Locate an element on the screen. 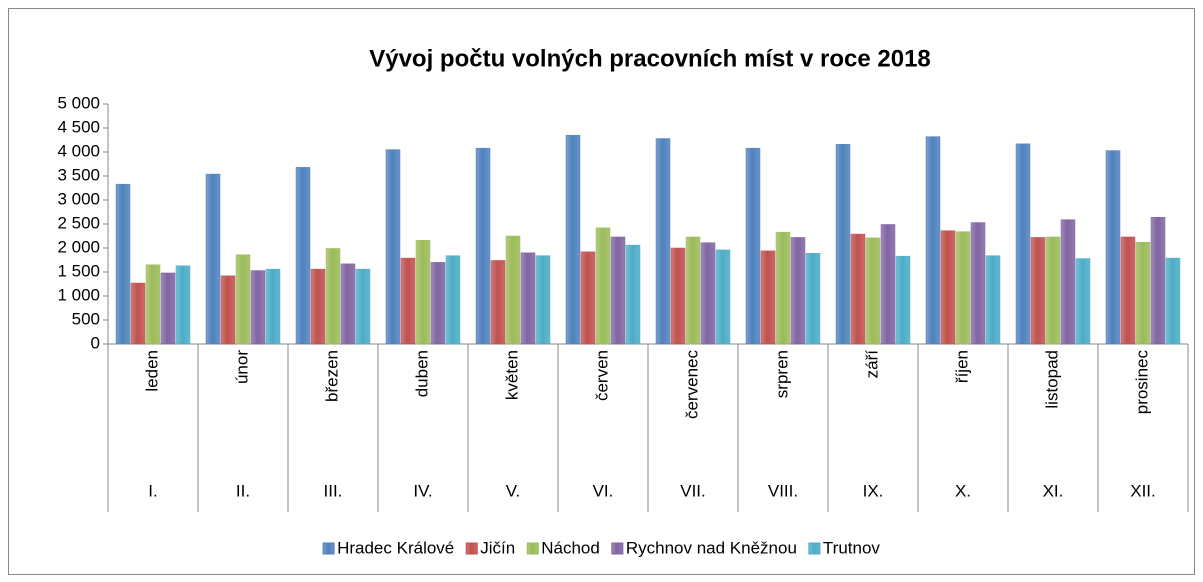  x-tick-label: září is located at coordinates (871, 364).